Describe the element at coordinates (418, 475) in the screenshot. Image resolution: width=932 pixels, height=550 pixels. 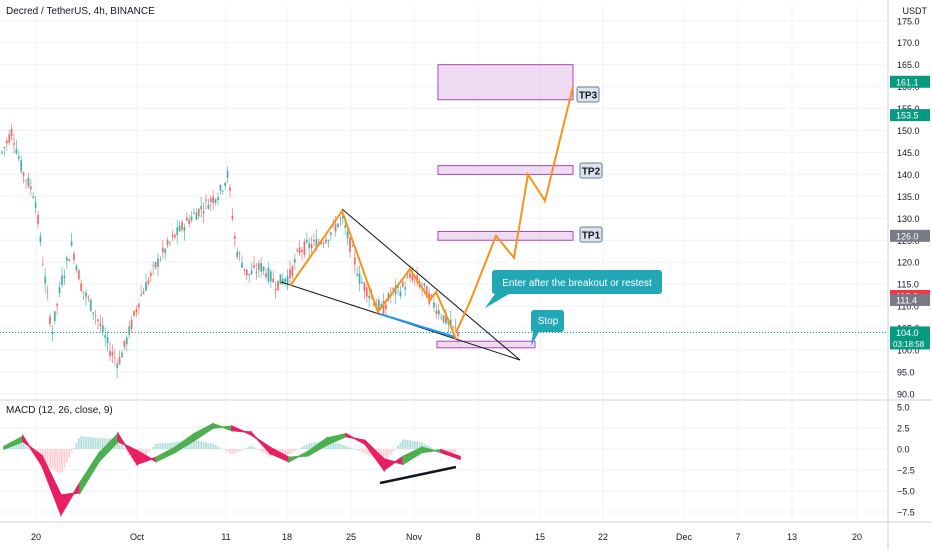
I see `macd-divergence-line` at that location.